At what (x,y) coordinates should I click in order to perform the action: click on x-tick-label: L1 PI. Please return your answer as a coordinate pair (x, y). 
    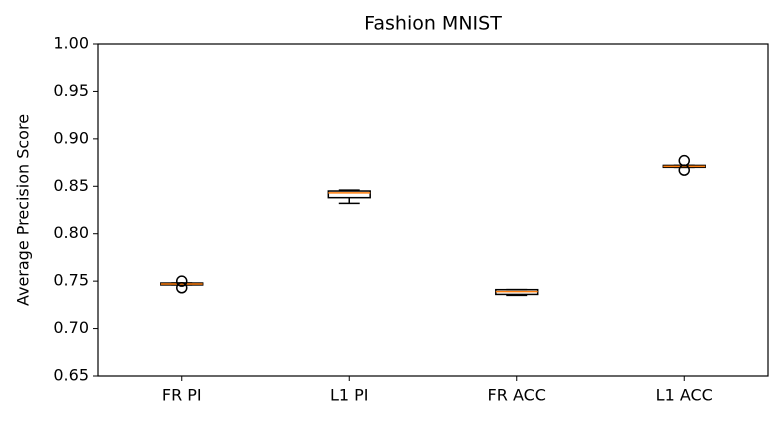
    Looking at the image, I should click on (349, 395).